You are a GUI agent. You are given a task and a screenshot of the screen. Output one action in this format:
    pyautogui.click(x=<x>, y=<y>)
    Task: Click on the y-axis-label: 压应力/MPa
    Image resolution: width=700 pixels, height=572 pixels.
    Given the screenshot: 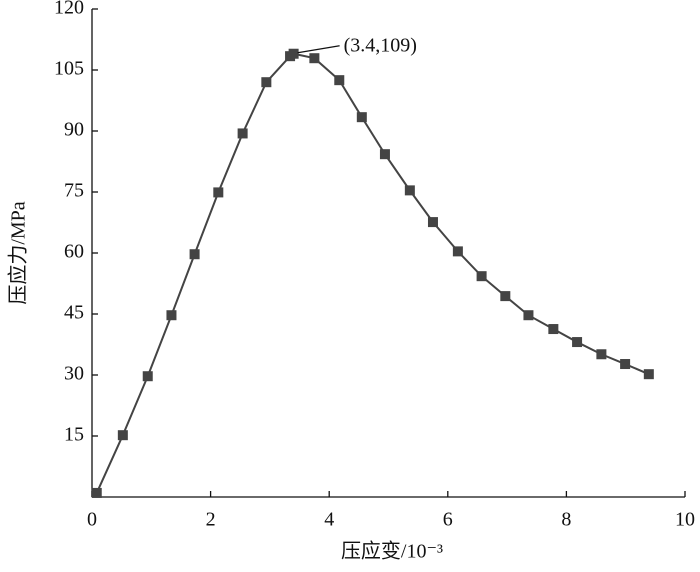 What is the action you would take?
    pyautogui.click(x=18, y=252)
    